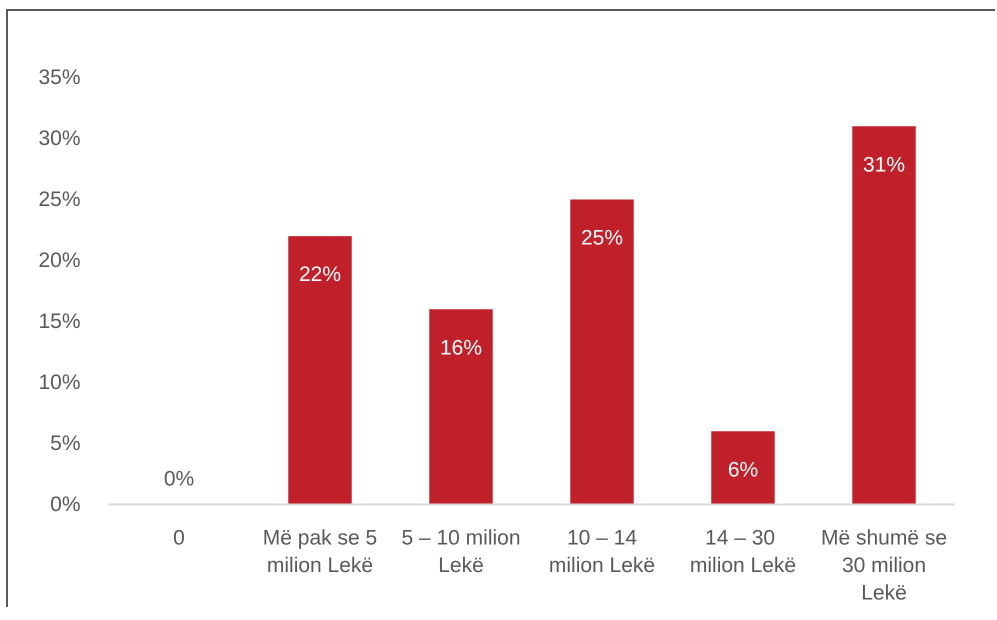 This screenshot has height=620, width=997. Describe the element at coordinates (59, 199) in the screenshot. I see `y-tick-label: 25%` at that location.